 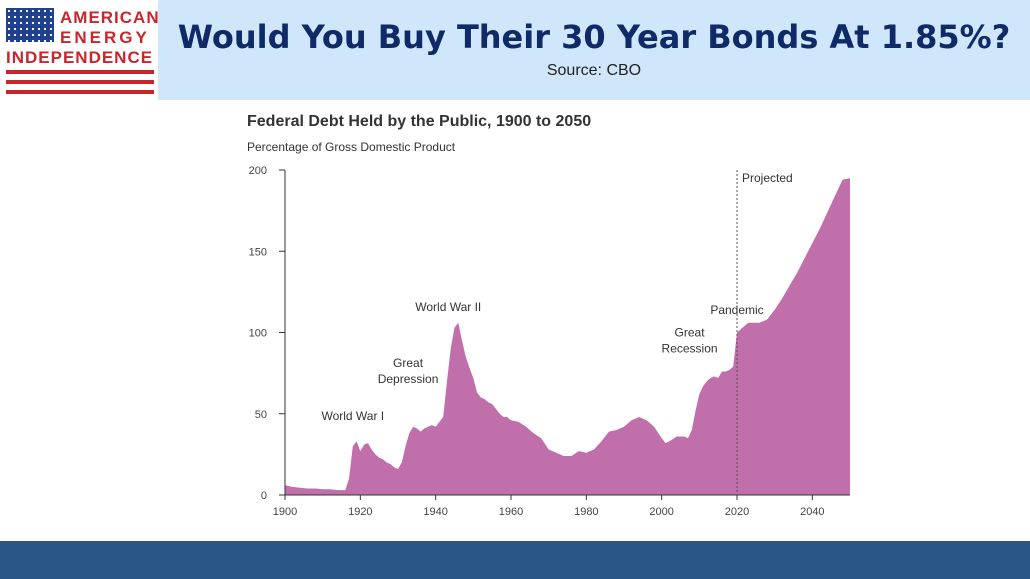 I want to click on projection-label: Projected, so click(x=767, y=178).